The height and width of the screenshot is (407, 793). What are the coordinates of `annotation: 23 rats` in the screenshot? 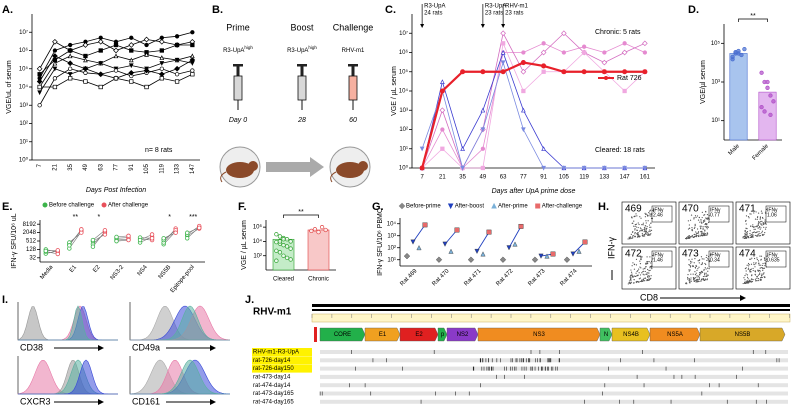 It's located at (514, 14).